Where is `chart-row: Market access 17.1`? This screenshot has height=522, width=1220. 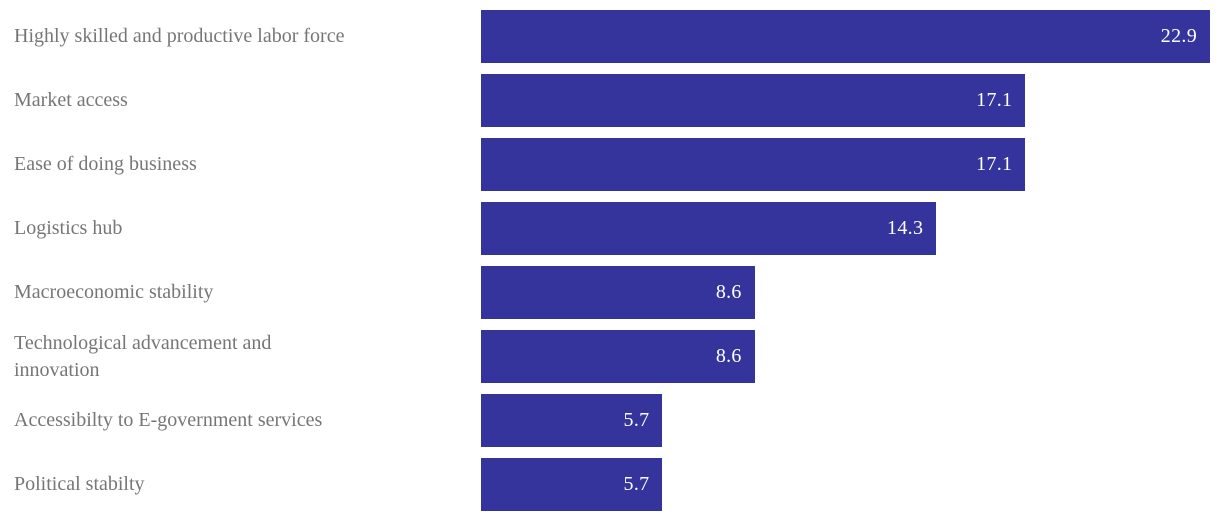 chart-row: Market access 17.1 is located at coordinates (610, 100).